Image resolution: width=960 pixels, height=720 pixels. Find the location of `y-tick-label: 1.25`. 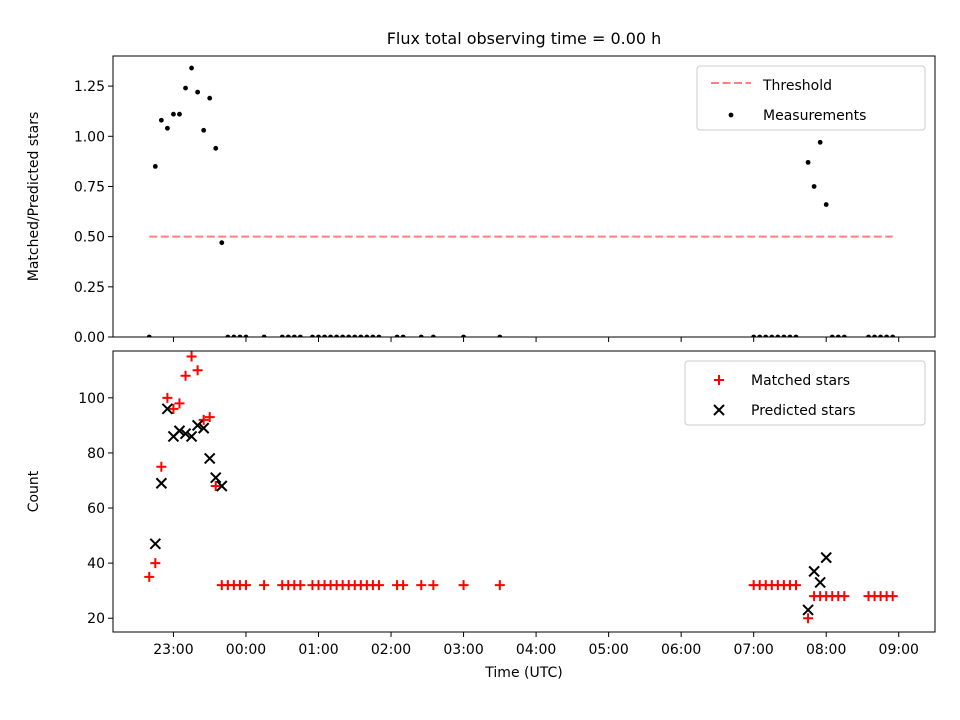

y-tick-label: 1.25 is located at coordinates (89, 87).